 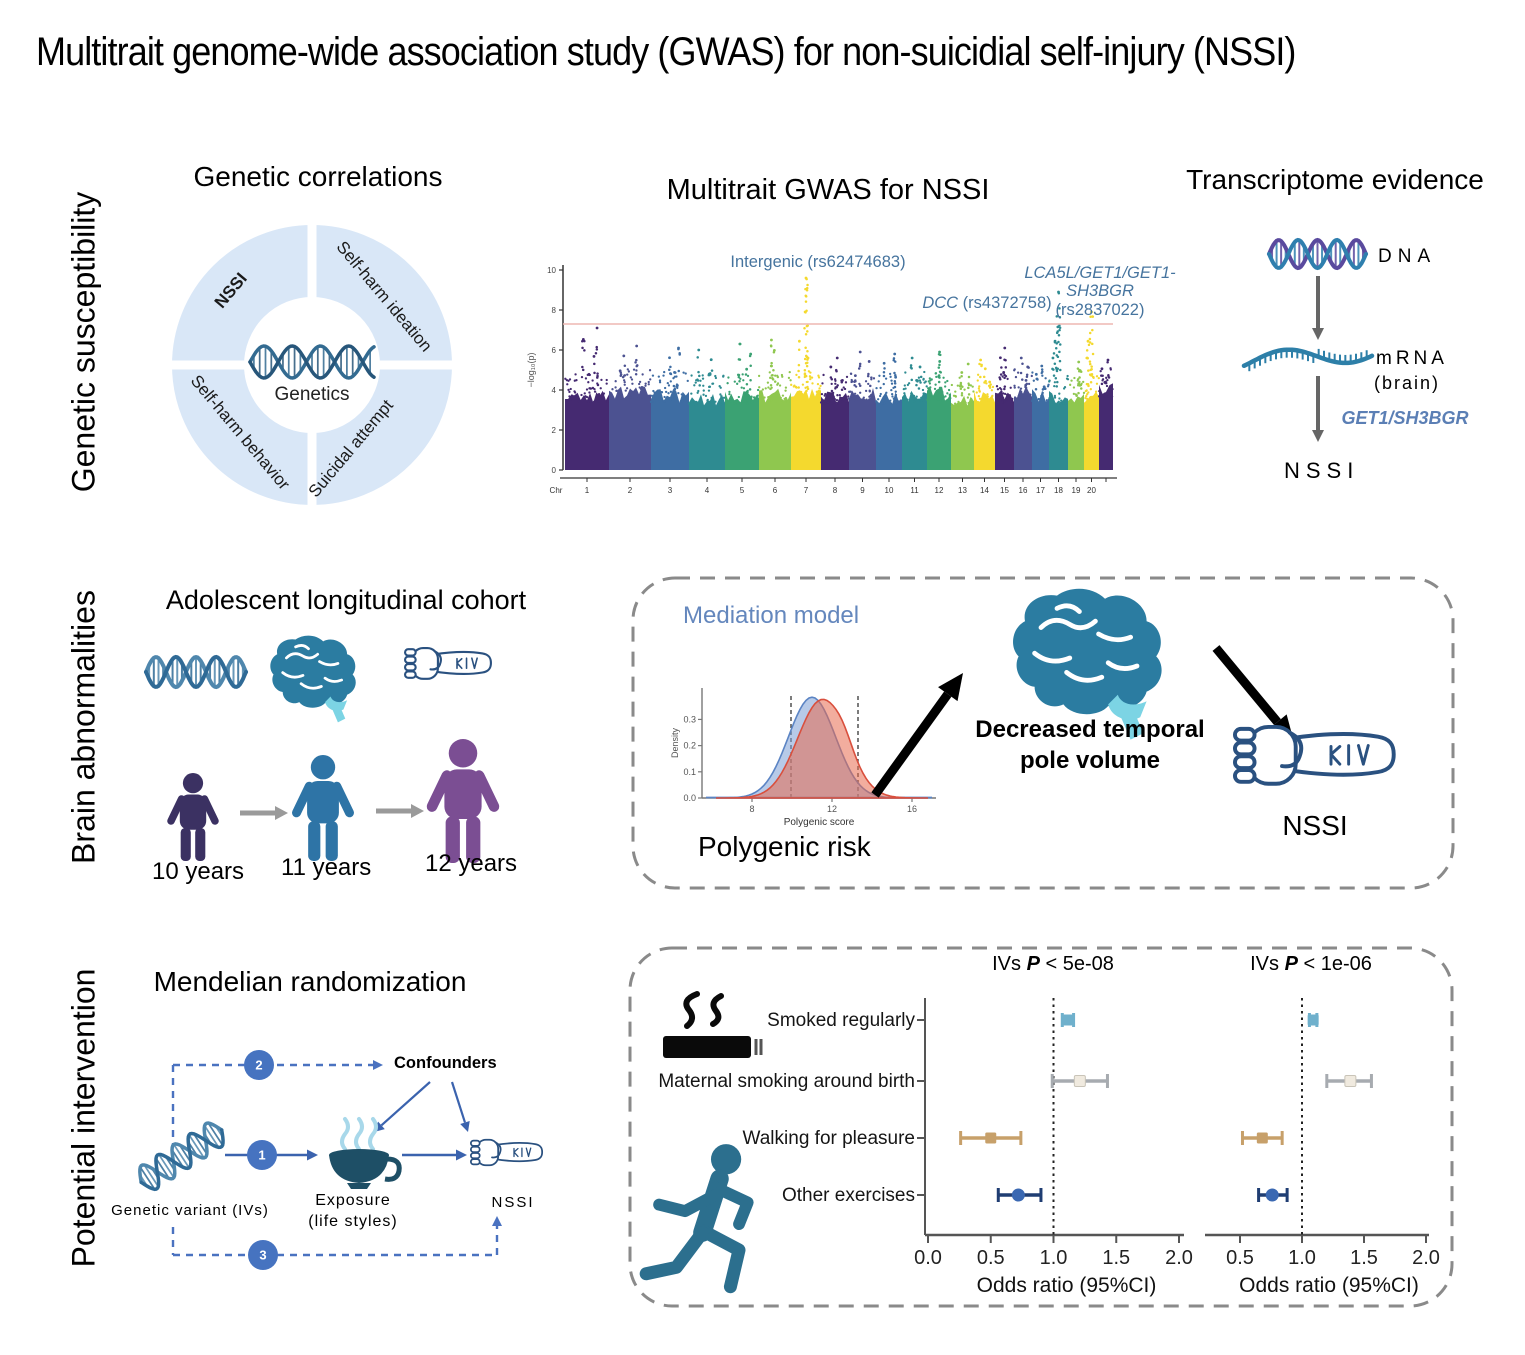 What do you see at coordinates (83, 1118) in the screenshot?
I see `row-label-potential-intervention: Potential intervention` at bounding box center [83, 1118].